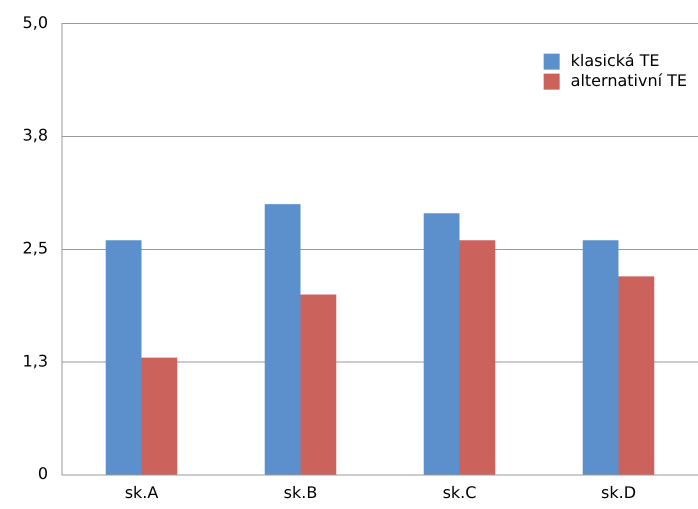 Image resolution: width=698 pixels, height=509 pixels. I want to click on y-tick-label: 1,3, so click(35, 360).